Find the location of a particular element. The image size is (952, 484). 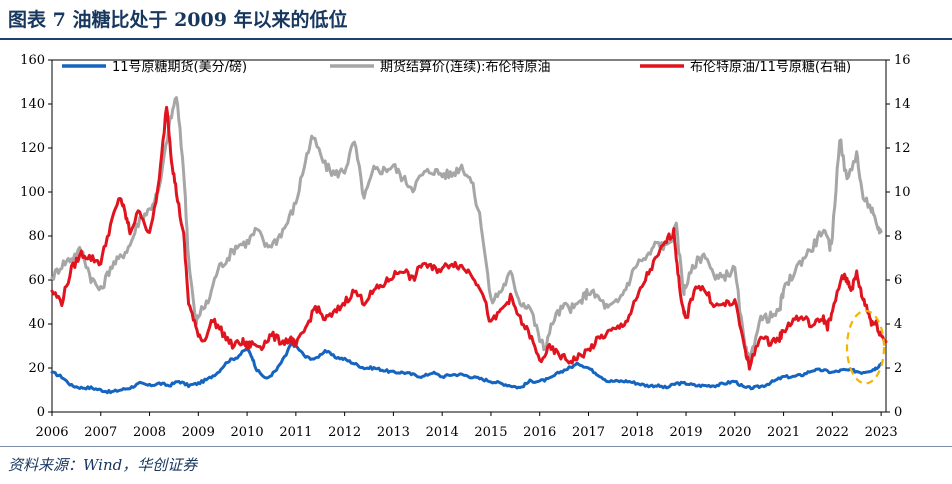

y-left-tick-label: 140 is located at coordinates (32, 104).